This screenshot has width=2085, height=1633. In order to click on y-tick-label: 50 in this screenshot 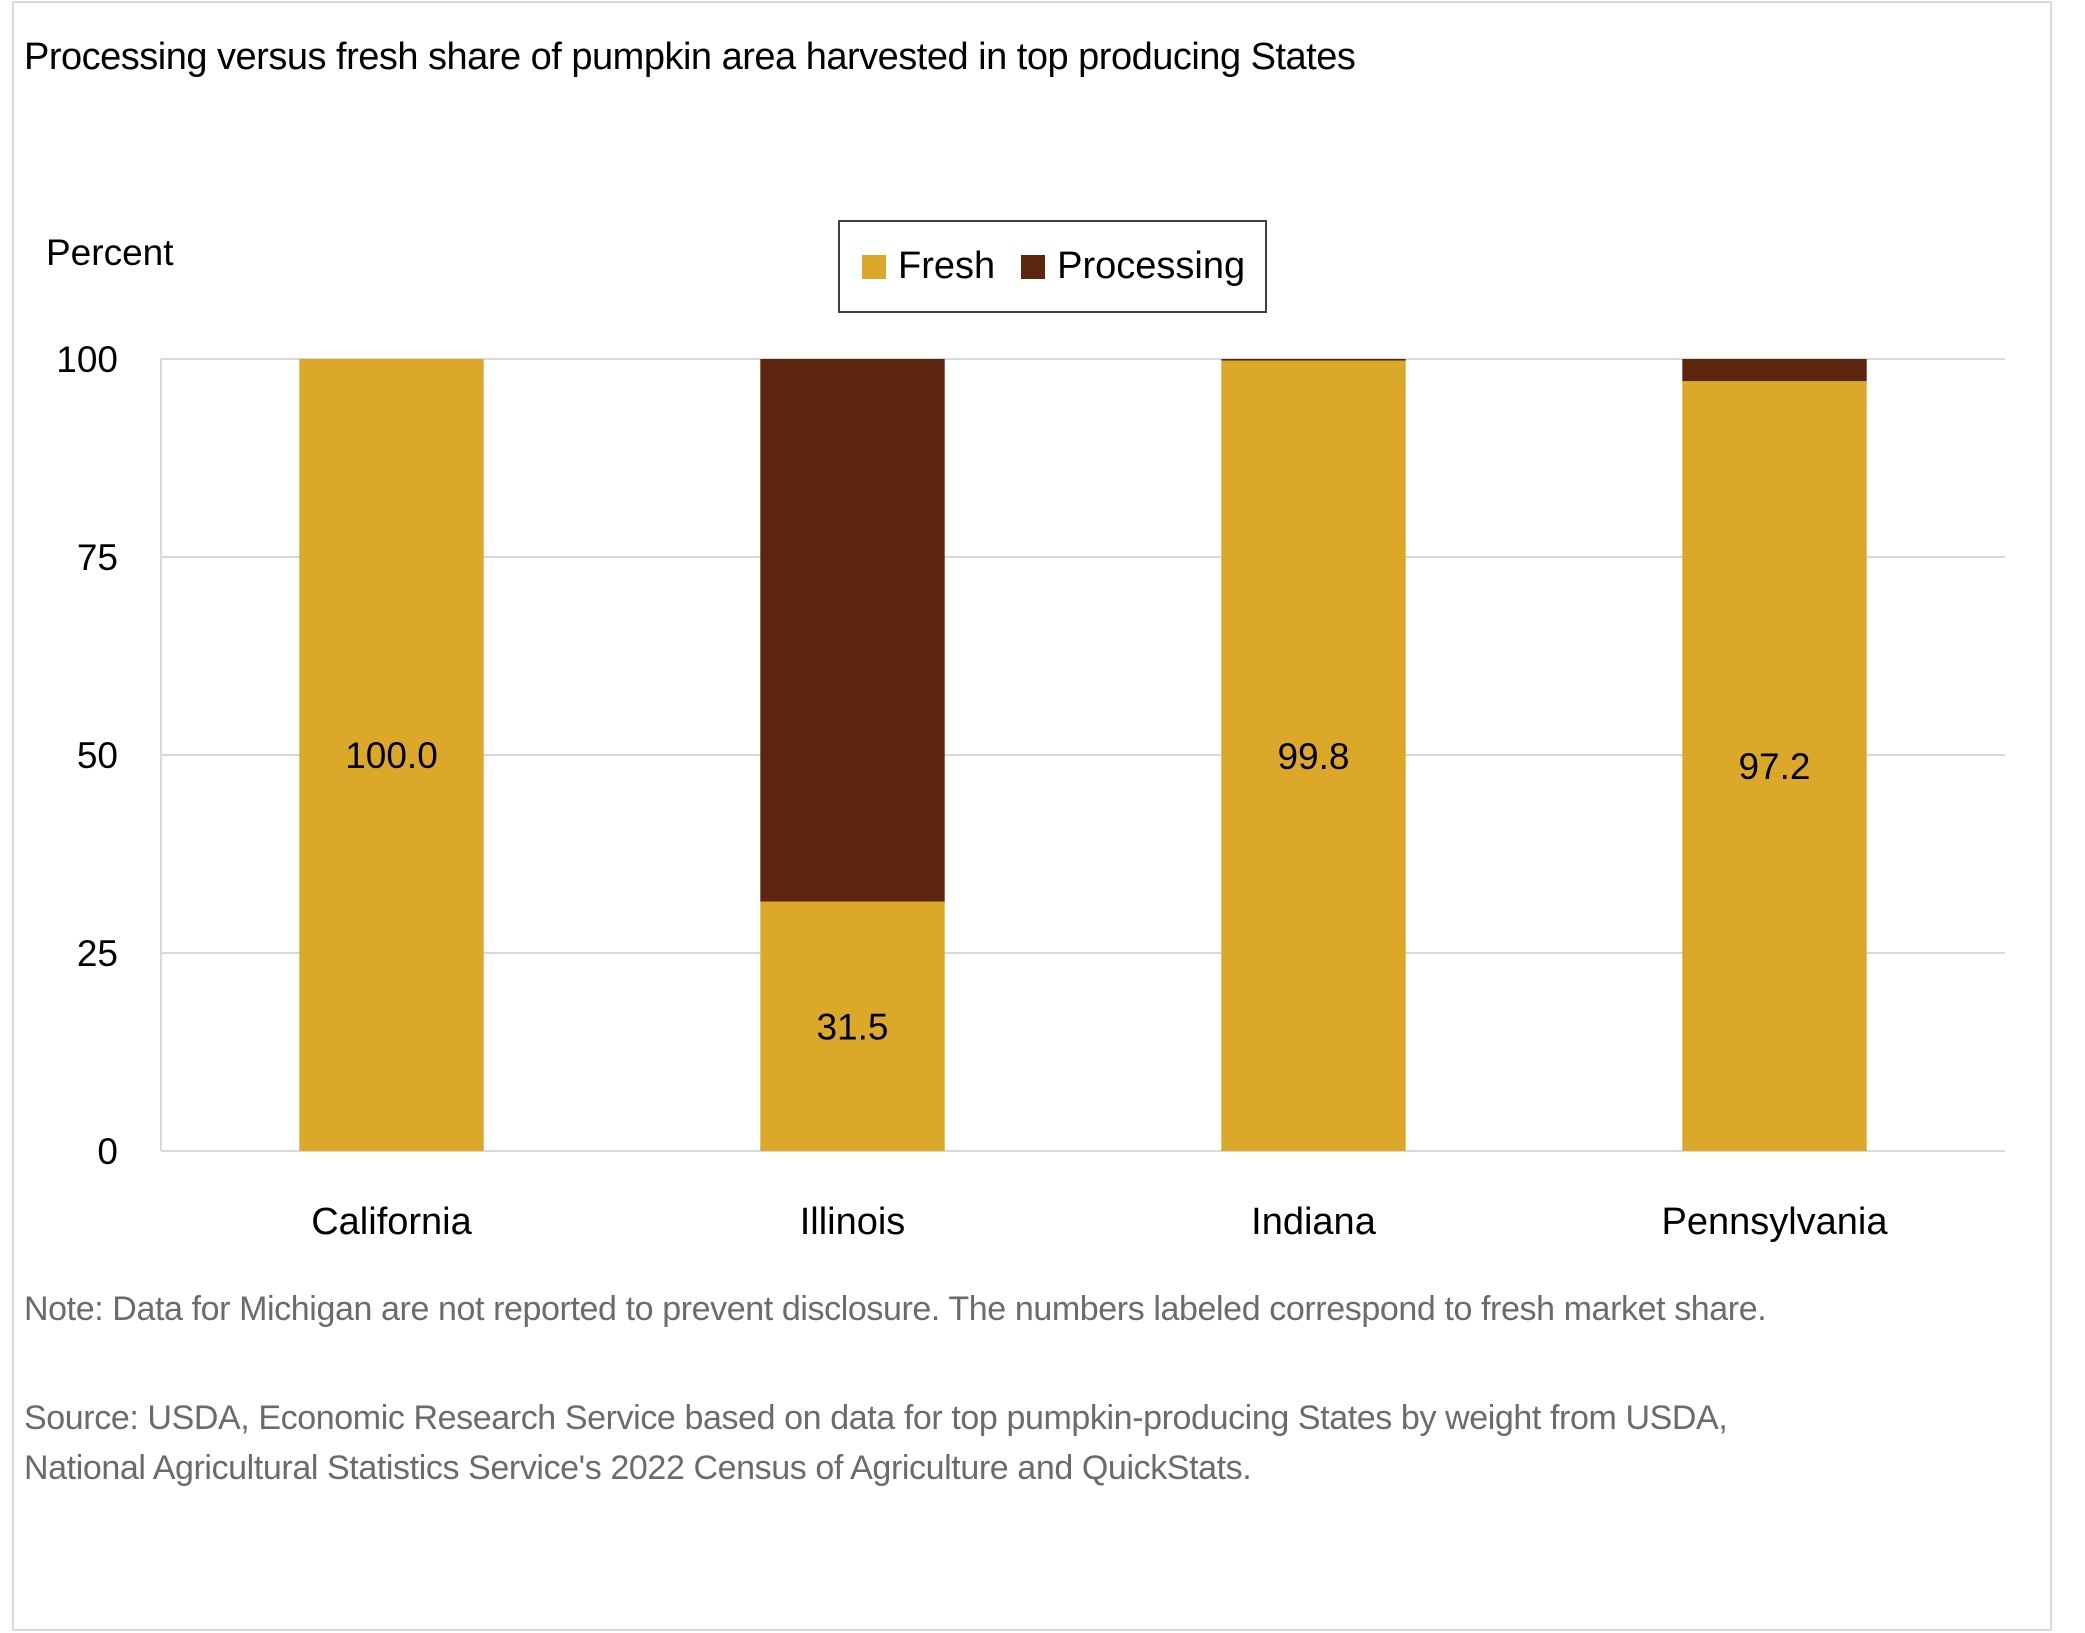, I will do `click(97, 755)`.